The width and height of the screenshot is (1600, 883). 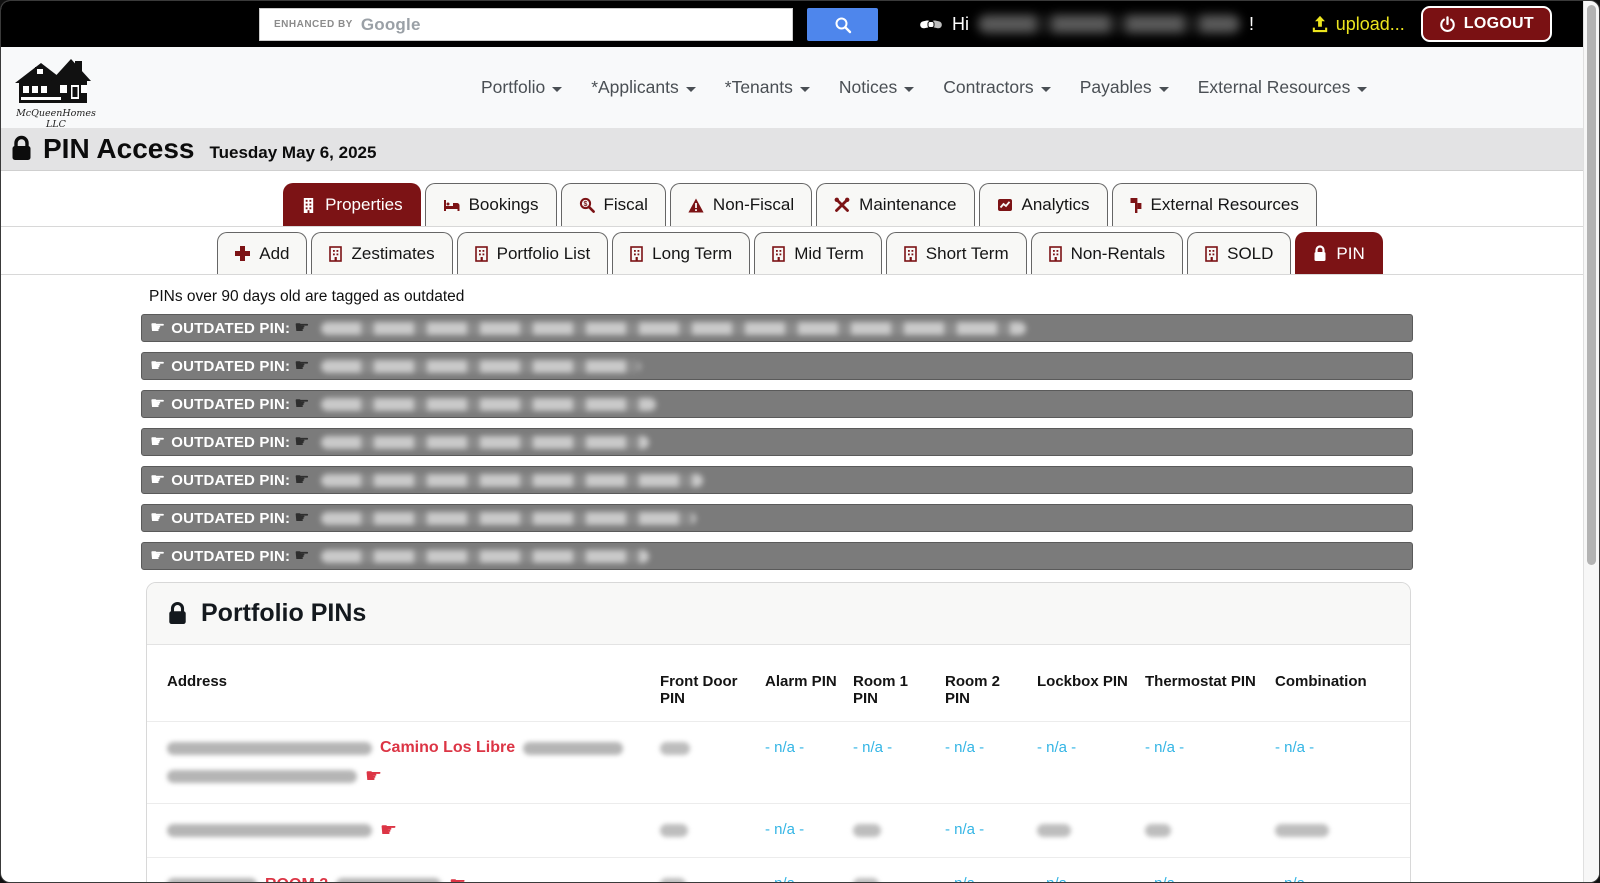 I want to click on thermostat-pin-cell, so click(x=1202, y=830).